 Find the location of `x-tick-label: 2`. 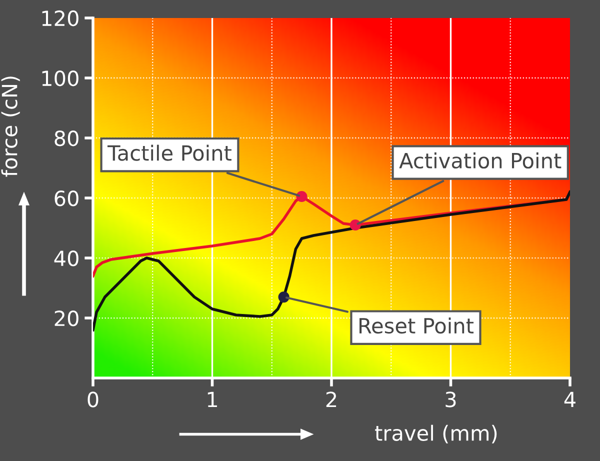

x-tick-label: 2 is located at coordinates (331, 400).